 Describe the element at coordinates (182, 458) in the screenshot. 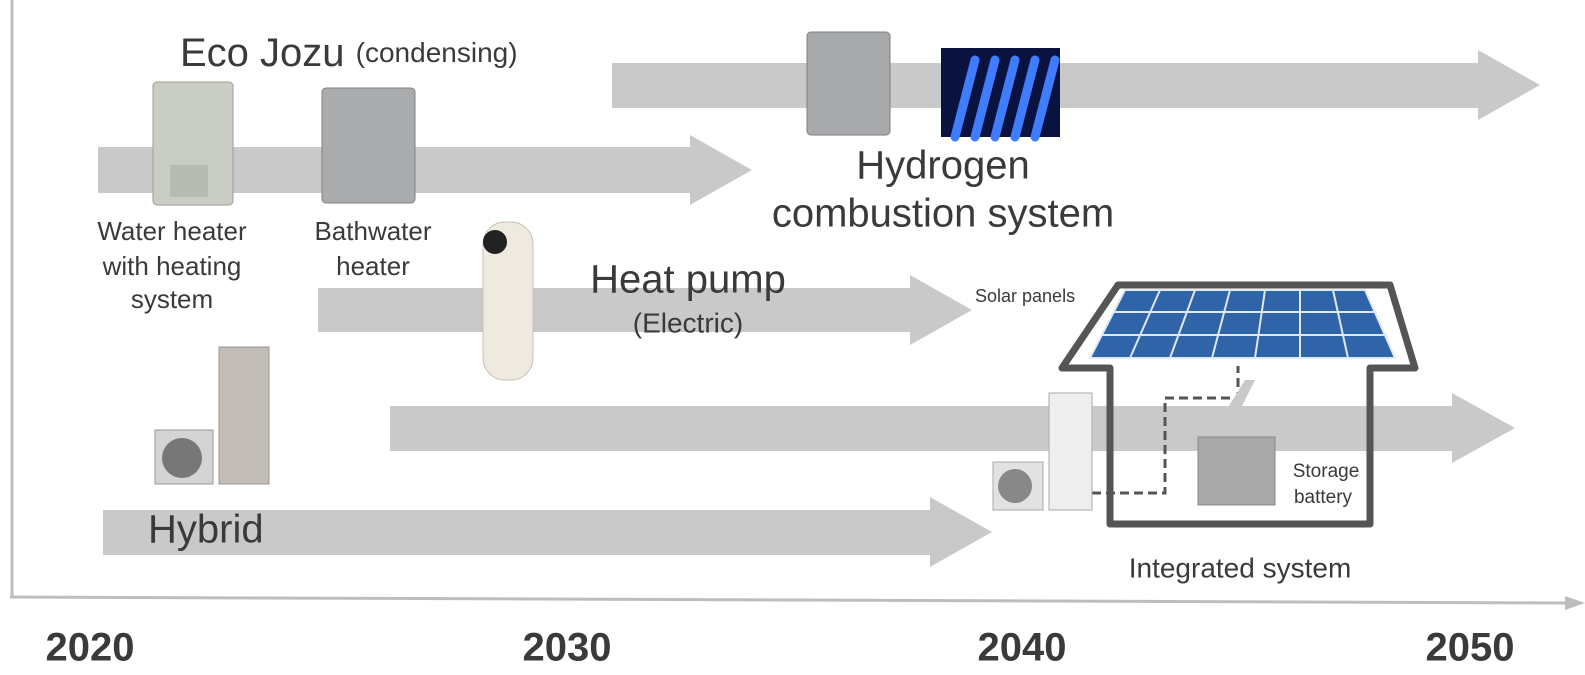

I see `hybrid-fan` at that location.